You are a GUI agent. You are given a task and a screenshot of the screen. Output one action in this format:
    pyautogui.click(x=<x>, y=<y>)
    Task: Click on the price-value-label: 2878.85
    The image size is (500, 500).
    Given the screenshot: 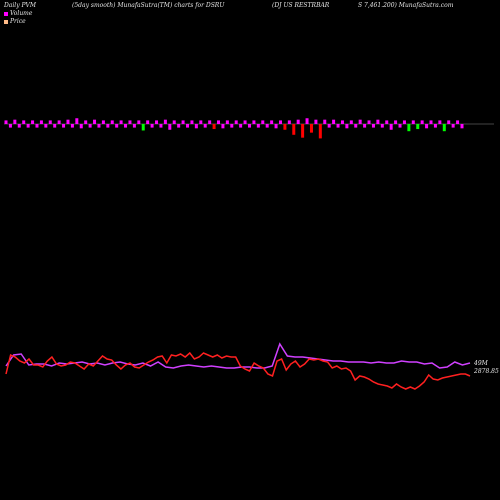 What is the action you would take?
    pyautogui.click(x=486, y=371)
    